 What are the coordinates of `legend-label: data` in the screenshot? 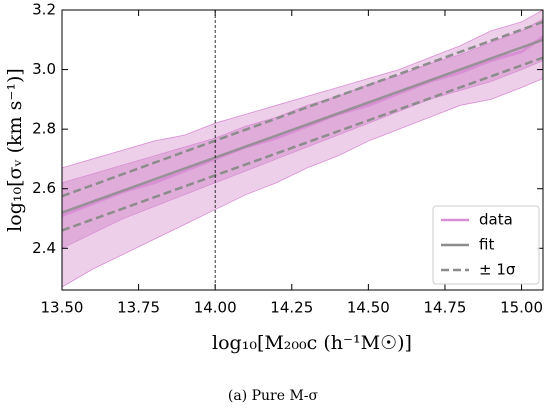 It's located at (496, 220).